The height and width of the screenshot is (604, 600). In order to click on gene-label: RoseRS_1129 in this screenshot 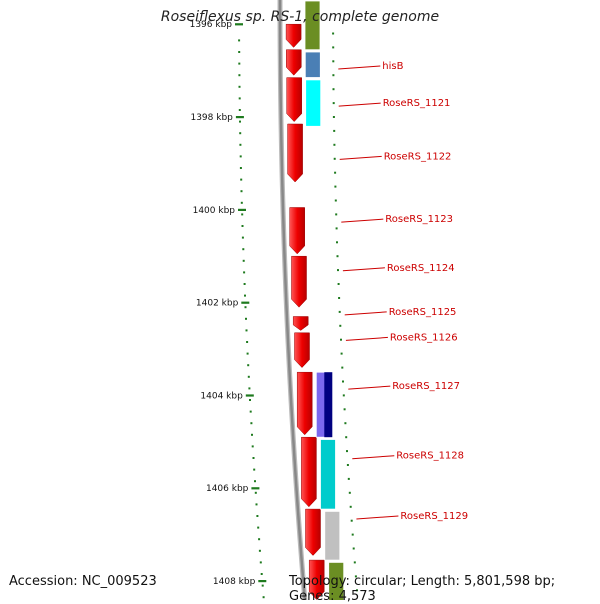, I will do `click(434, 516)`.